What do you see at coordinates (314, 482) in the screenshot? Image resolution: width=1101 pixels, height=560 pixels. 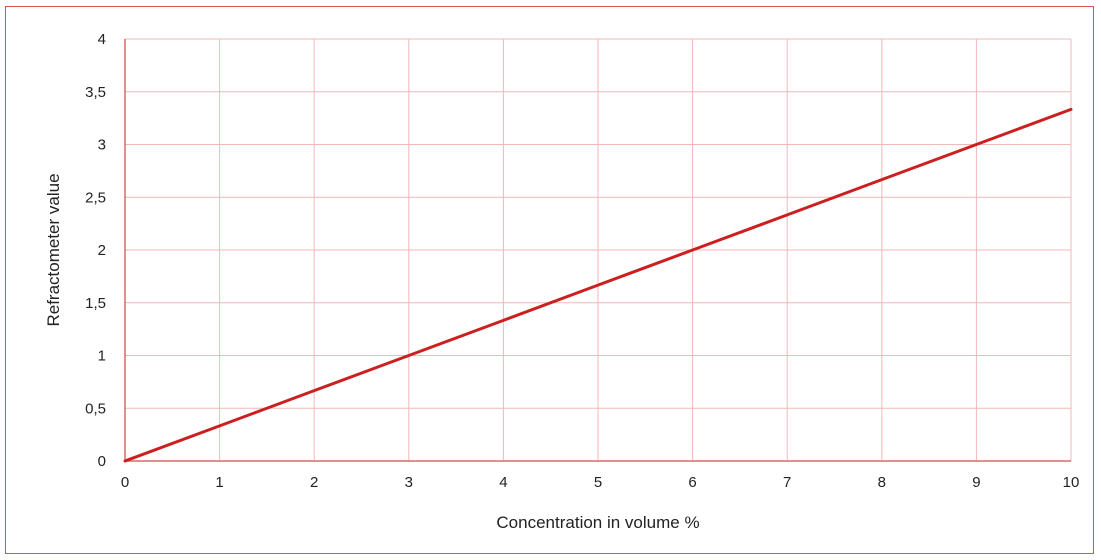 I see `x-tick-label: 2` at bounding box center [314, 482].